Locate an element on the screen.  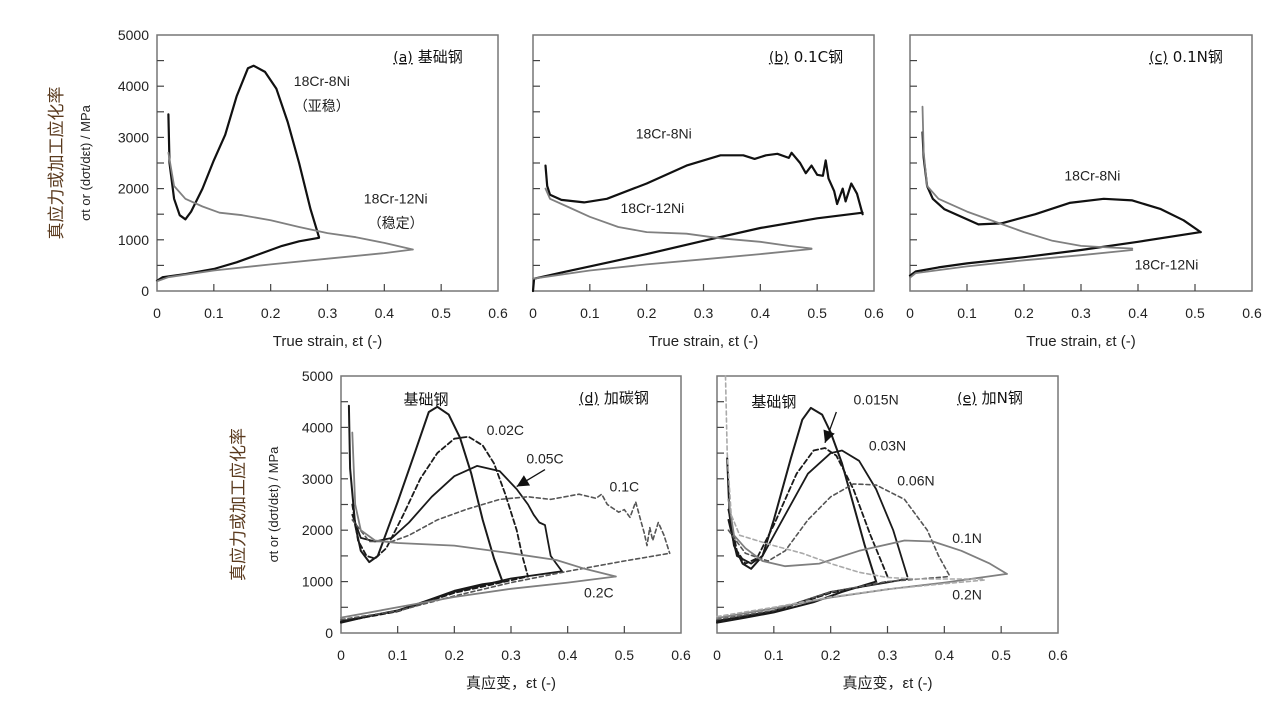
series-line-0.03N is located at coordinates (818, 513).